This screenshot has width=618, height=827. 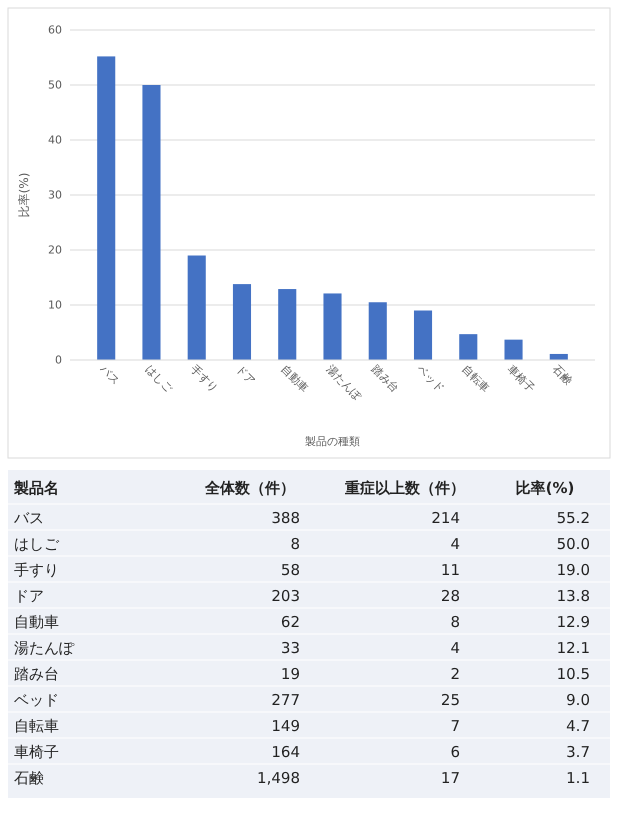 What do you see at coordinates (455, 674) in the screenshot?
I see `data-label: 2` at bounding box center [455, 674].